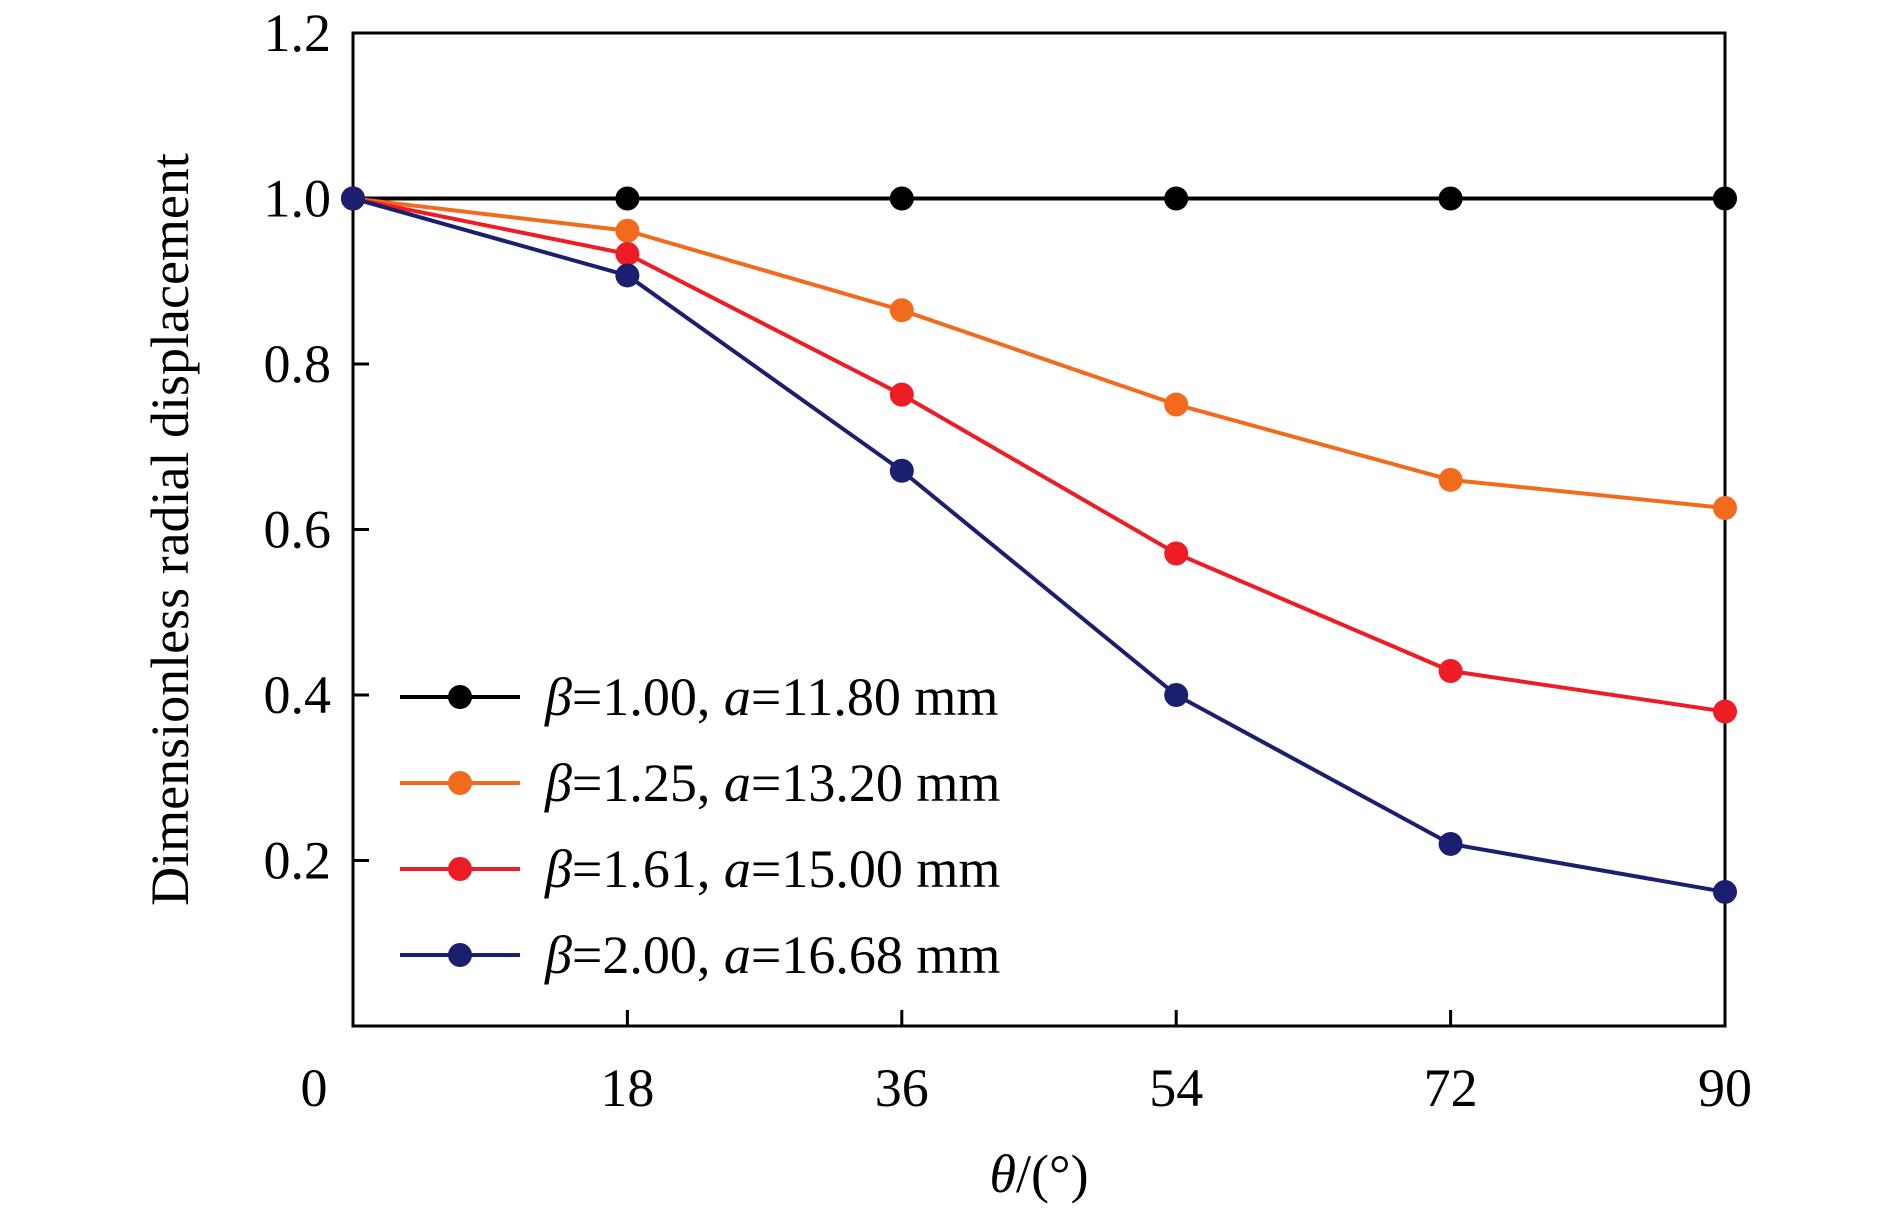 This screenshot has height=1214, width=1890. Describe the element at coordinates (902, 1088) in the screenshot. I see `x-tick-label: 36` at that location.